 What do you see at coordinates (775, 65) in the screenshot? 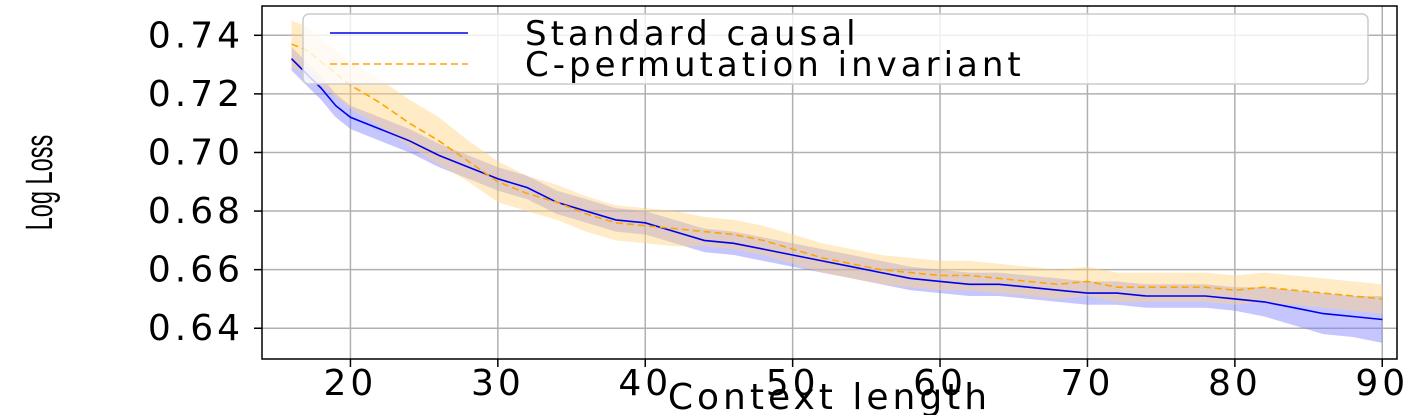
I see `legend-label-1: C-permutation invariant` at bounding box center [775, 65].